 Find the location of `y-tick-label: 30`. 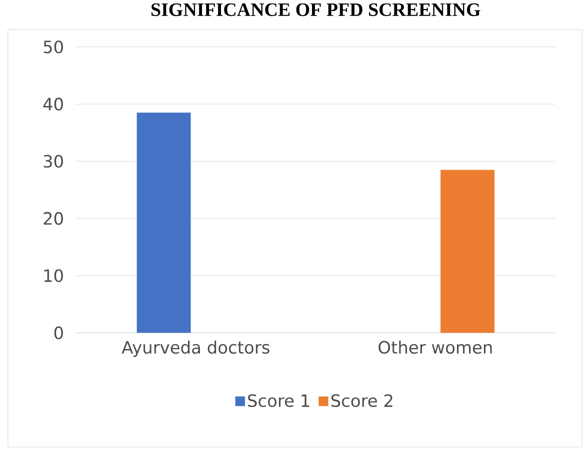

y-tick-label: 30 is located at coordinates (53, 161).